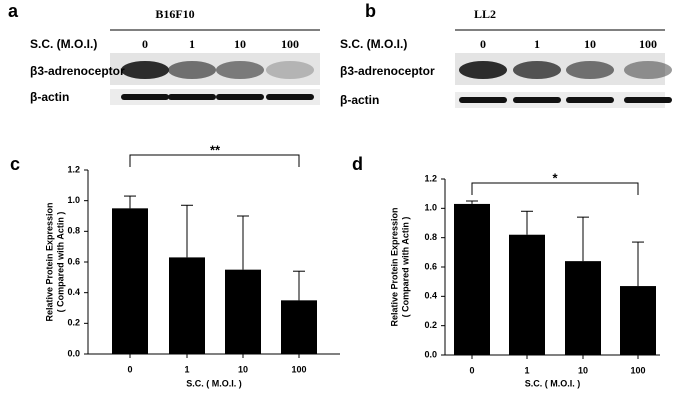 The height and width of the screenshot is (400, 694). Describe the element at coordinates (13, 11) in the screenshot. I see `panel-label: a` at that location.